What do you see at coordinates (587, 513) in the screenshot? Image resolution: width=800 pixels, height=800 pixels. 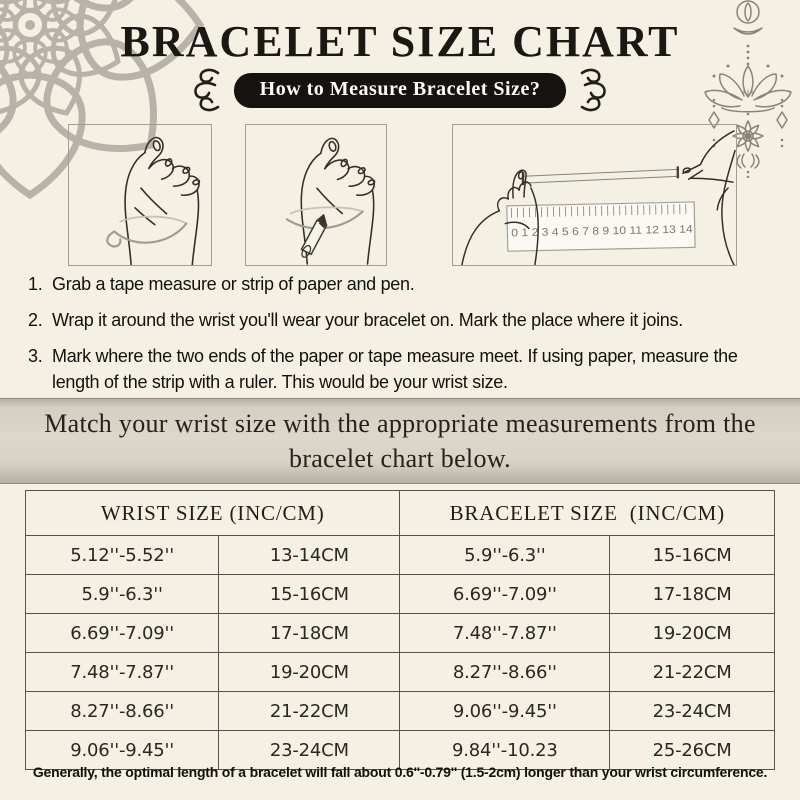 I see `bracelet-size-header: BRACELET SIZE (INC/CM)` at bounding box center [587, 513].